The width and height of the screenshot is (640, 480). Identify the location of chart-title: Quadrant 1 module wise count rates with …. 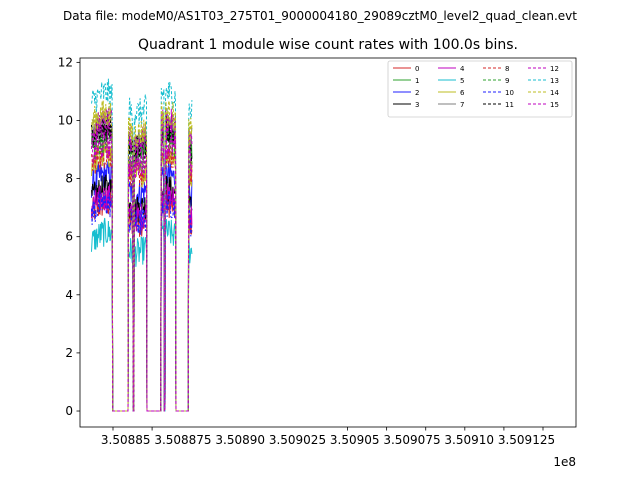
(328, 45).